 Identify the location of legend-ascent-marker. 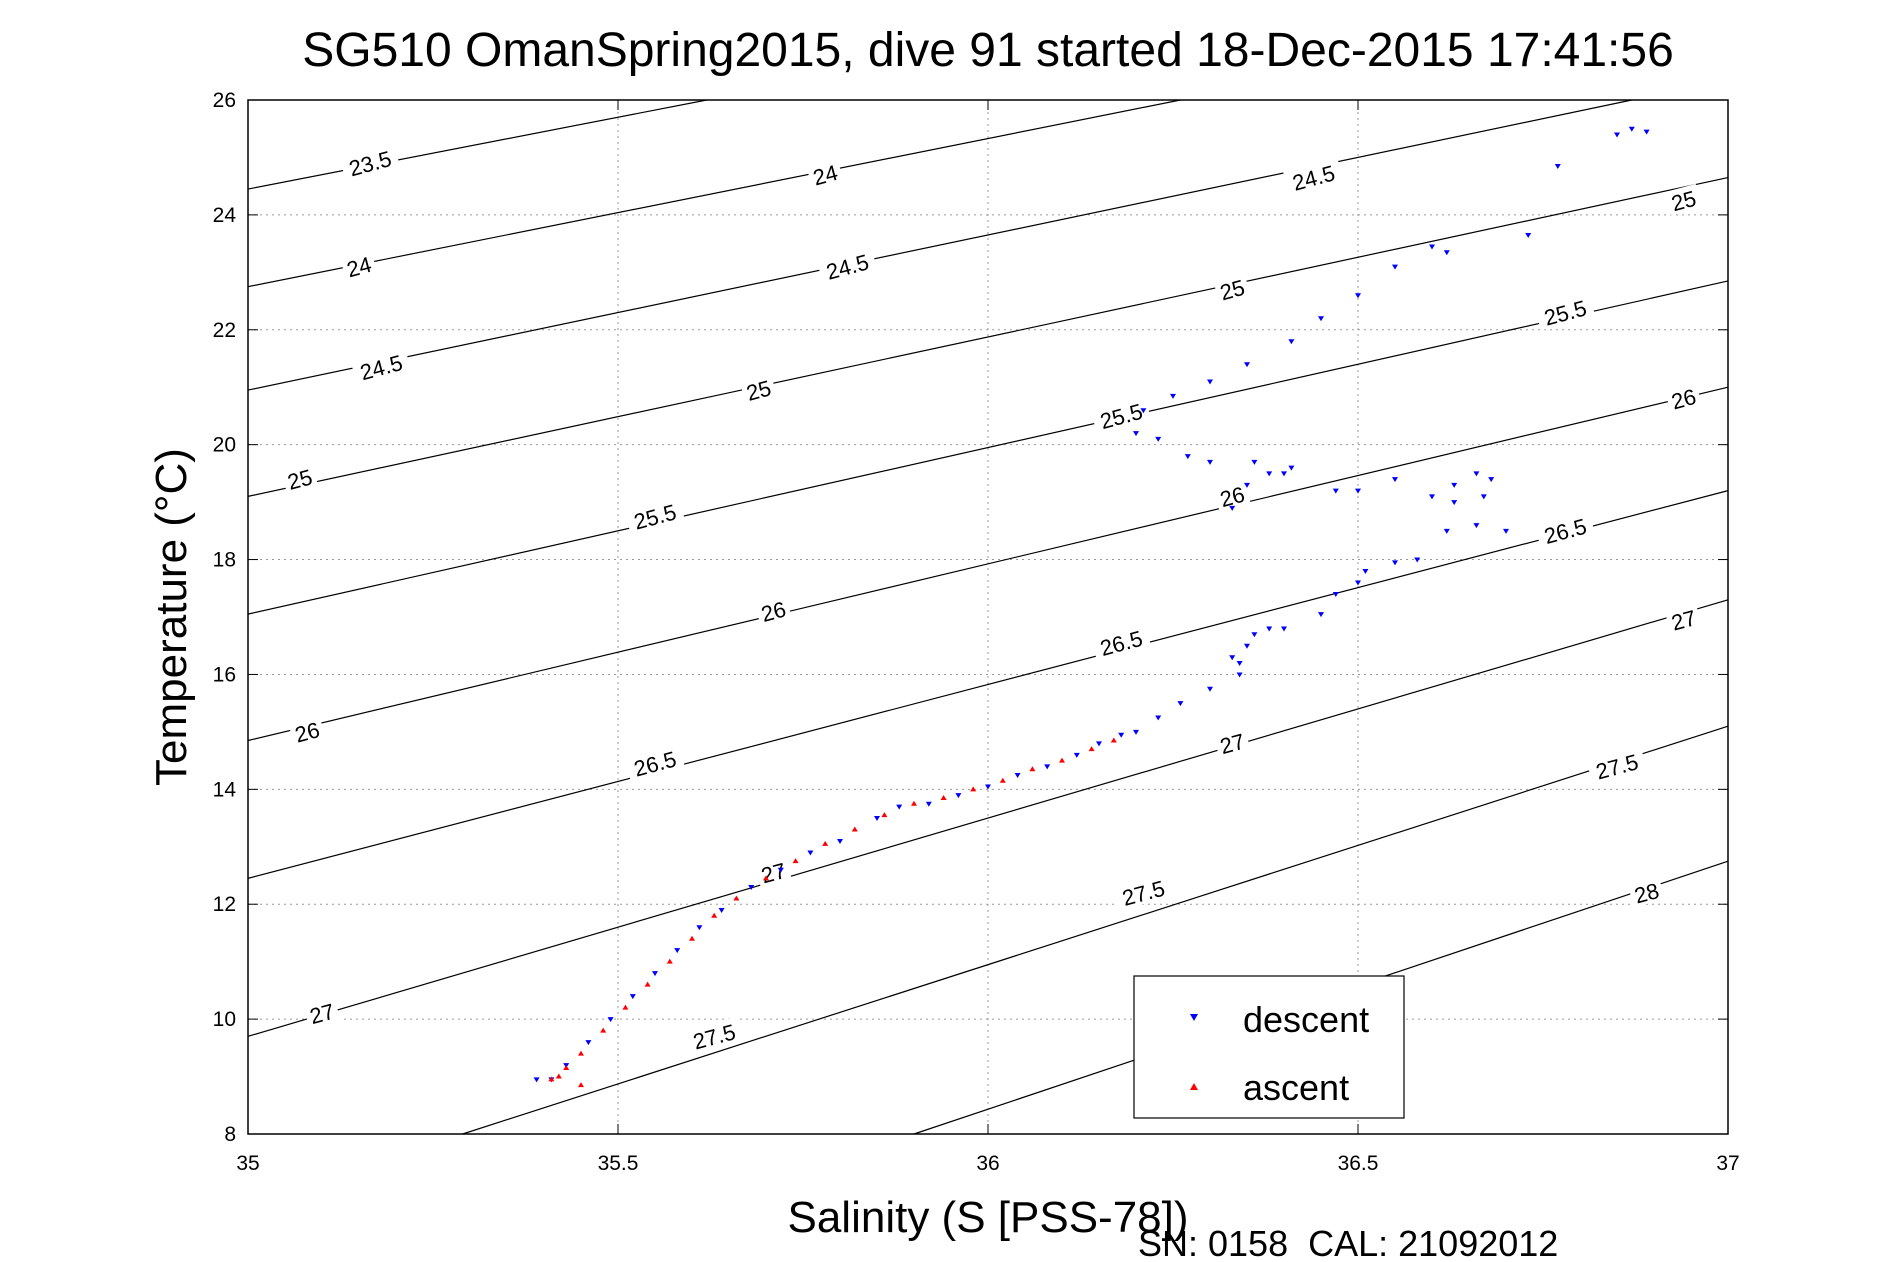
(1194, 1086).